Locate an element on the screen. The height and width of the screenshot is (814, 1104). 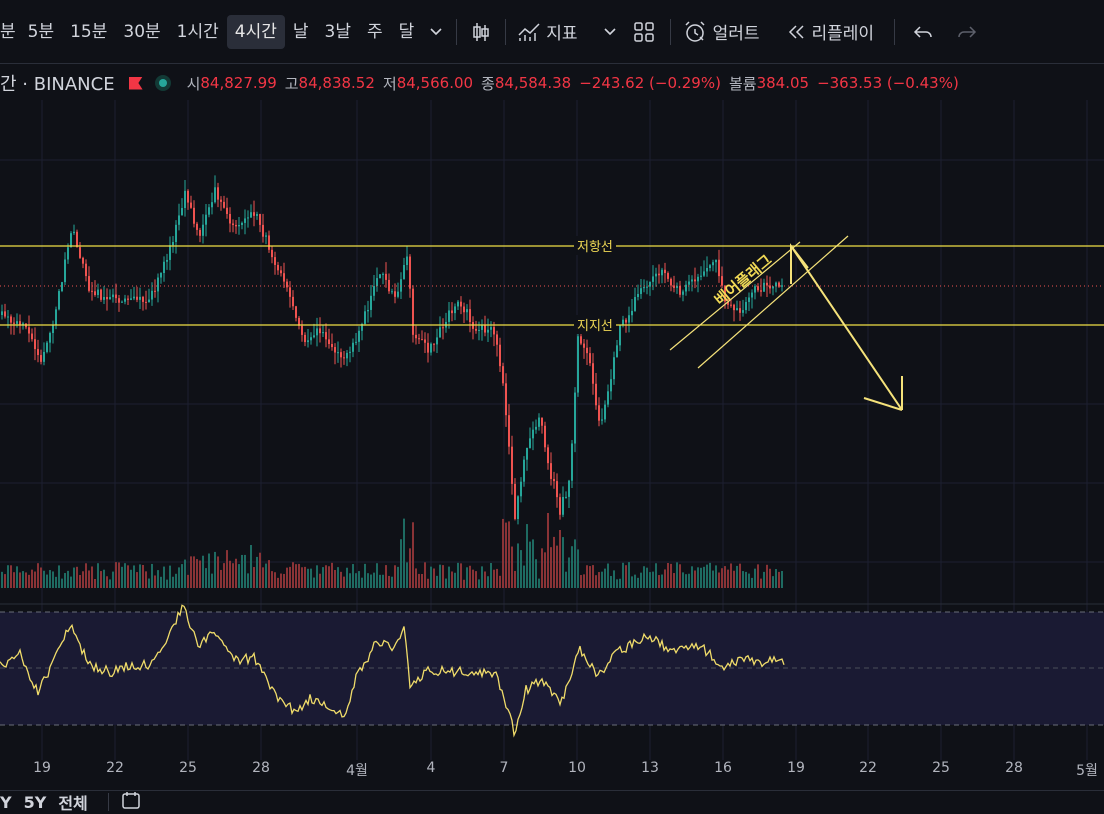
rewind-icon is located at coordinates (796, 32).